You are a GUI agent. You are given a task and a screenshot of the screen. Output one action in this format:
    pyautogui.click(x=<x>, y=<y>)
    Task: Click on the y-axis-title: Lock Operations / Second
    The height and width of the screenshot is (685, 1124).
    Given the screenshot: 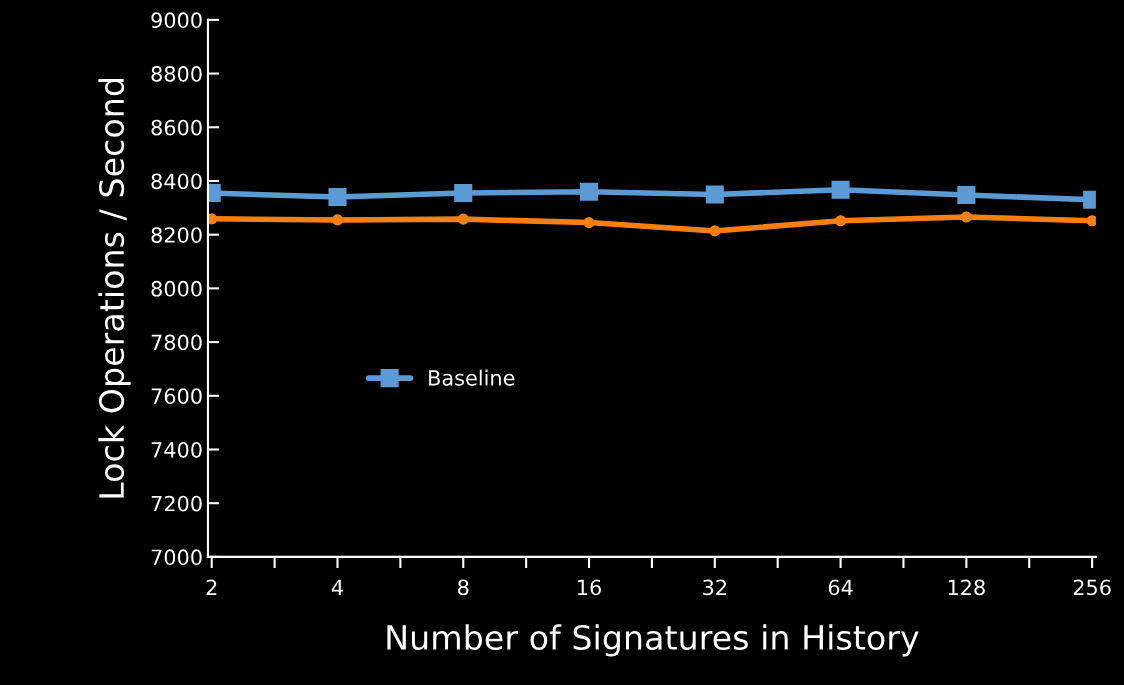 What is the action you would take?
    pyautogui.click(x=114, y=288)
    